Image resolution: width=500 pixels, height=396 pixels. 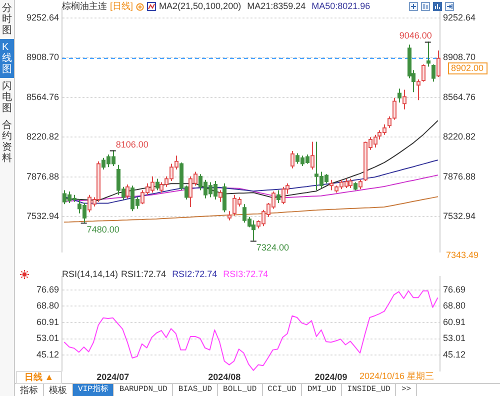 What do you see at coordinates (467, 67) in the screenshot?
I see `ref-line-label: 8902.00` at bounding box center [467, 67].